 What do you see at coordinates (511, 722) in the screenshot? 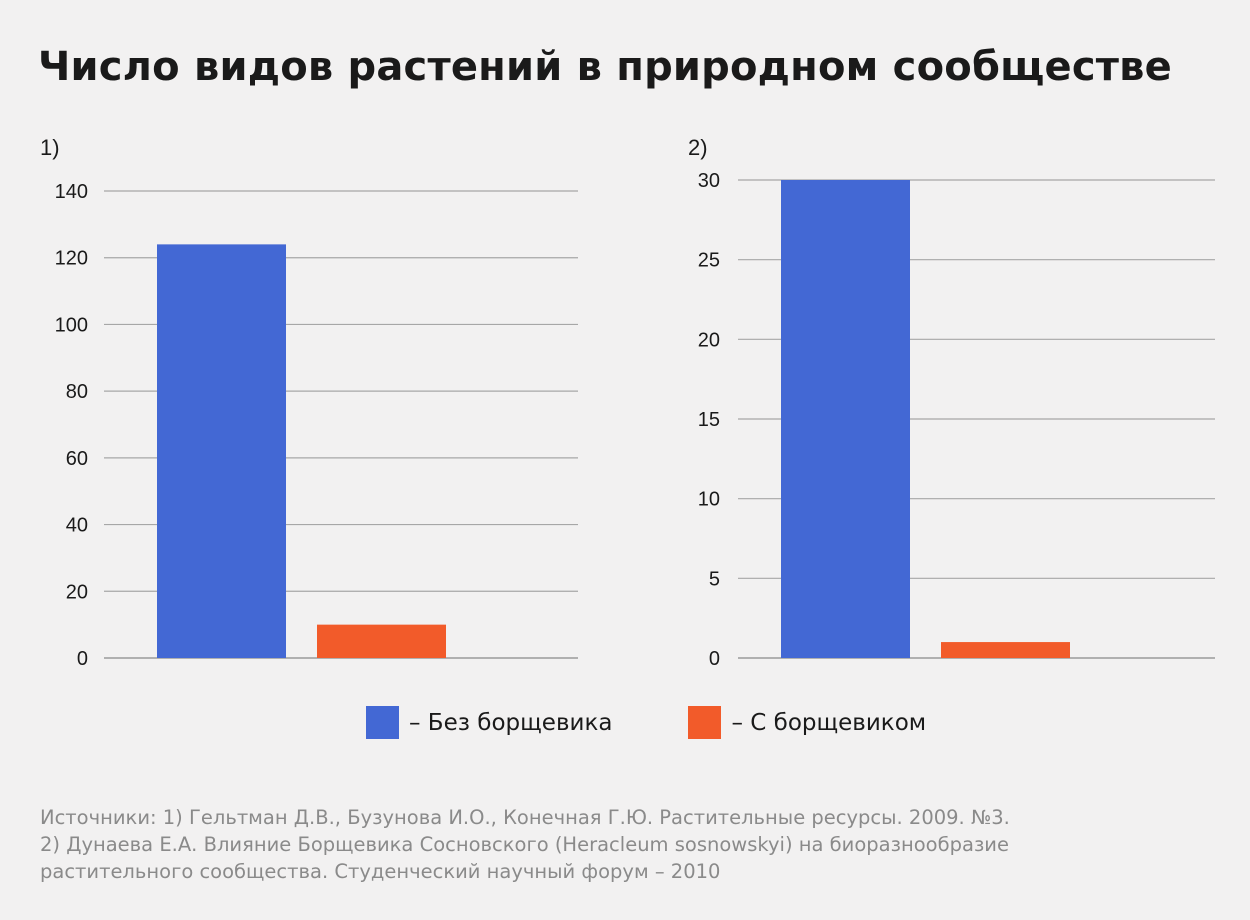
I see `legend-label-without: – Без борщевика` at bounding box center [511, 722].